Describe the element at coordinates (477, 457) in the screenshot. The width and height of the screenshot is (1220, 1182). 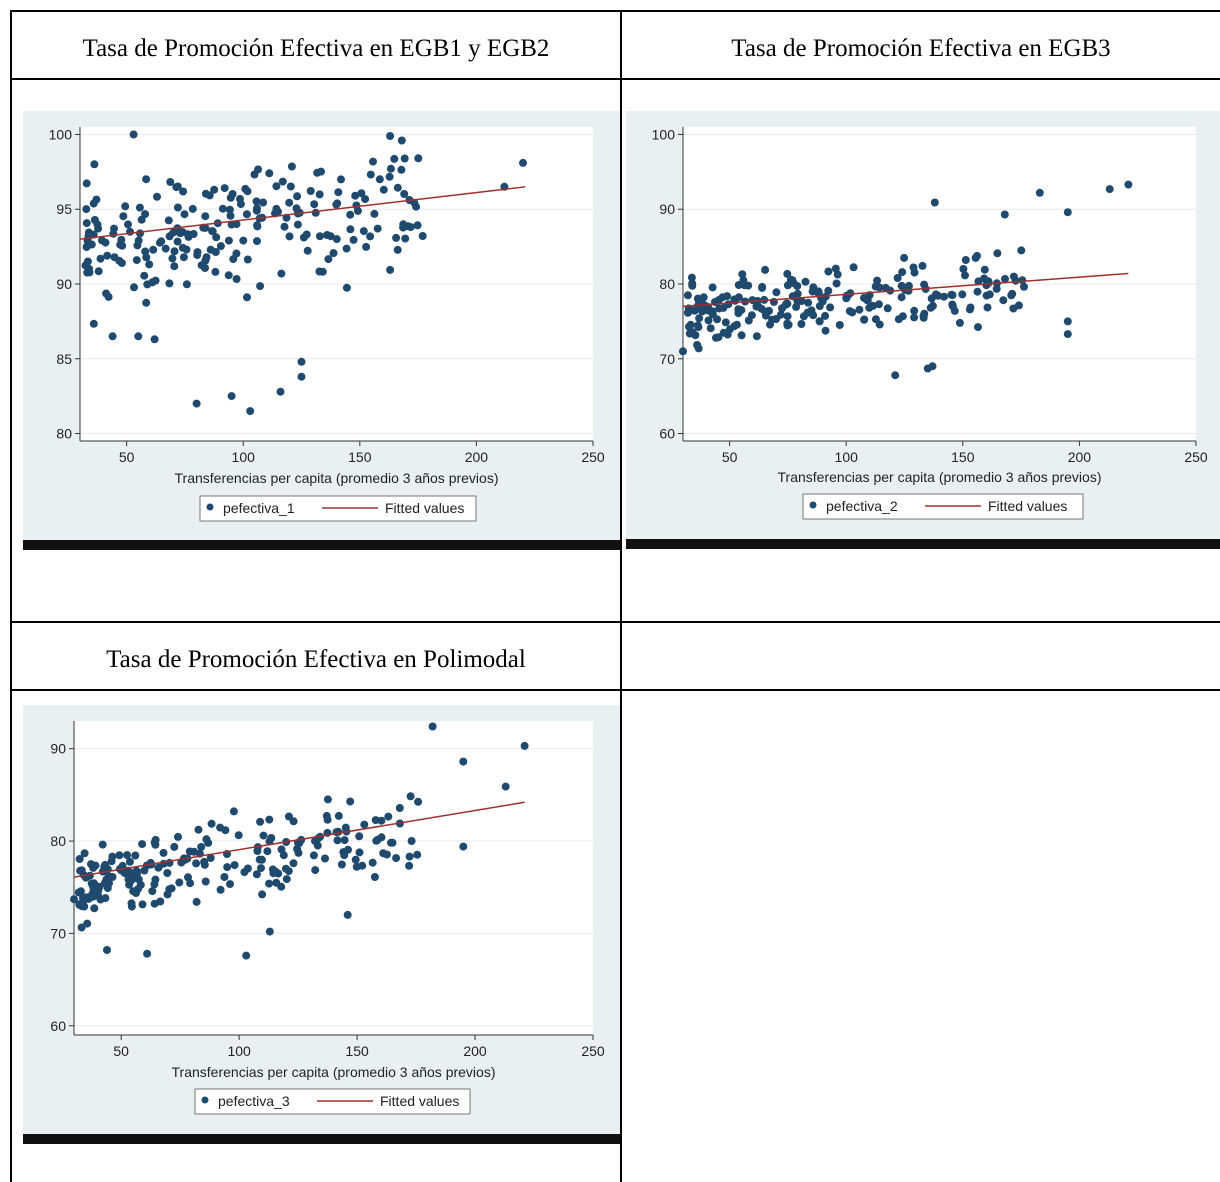
I see `x-tick-label: 200` at that location.